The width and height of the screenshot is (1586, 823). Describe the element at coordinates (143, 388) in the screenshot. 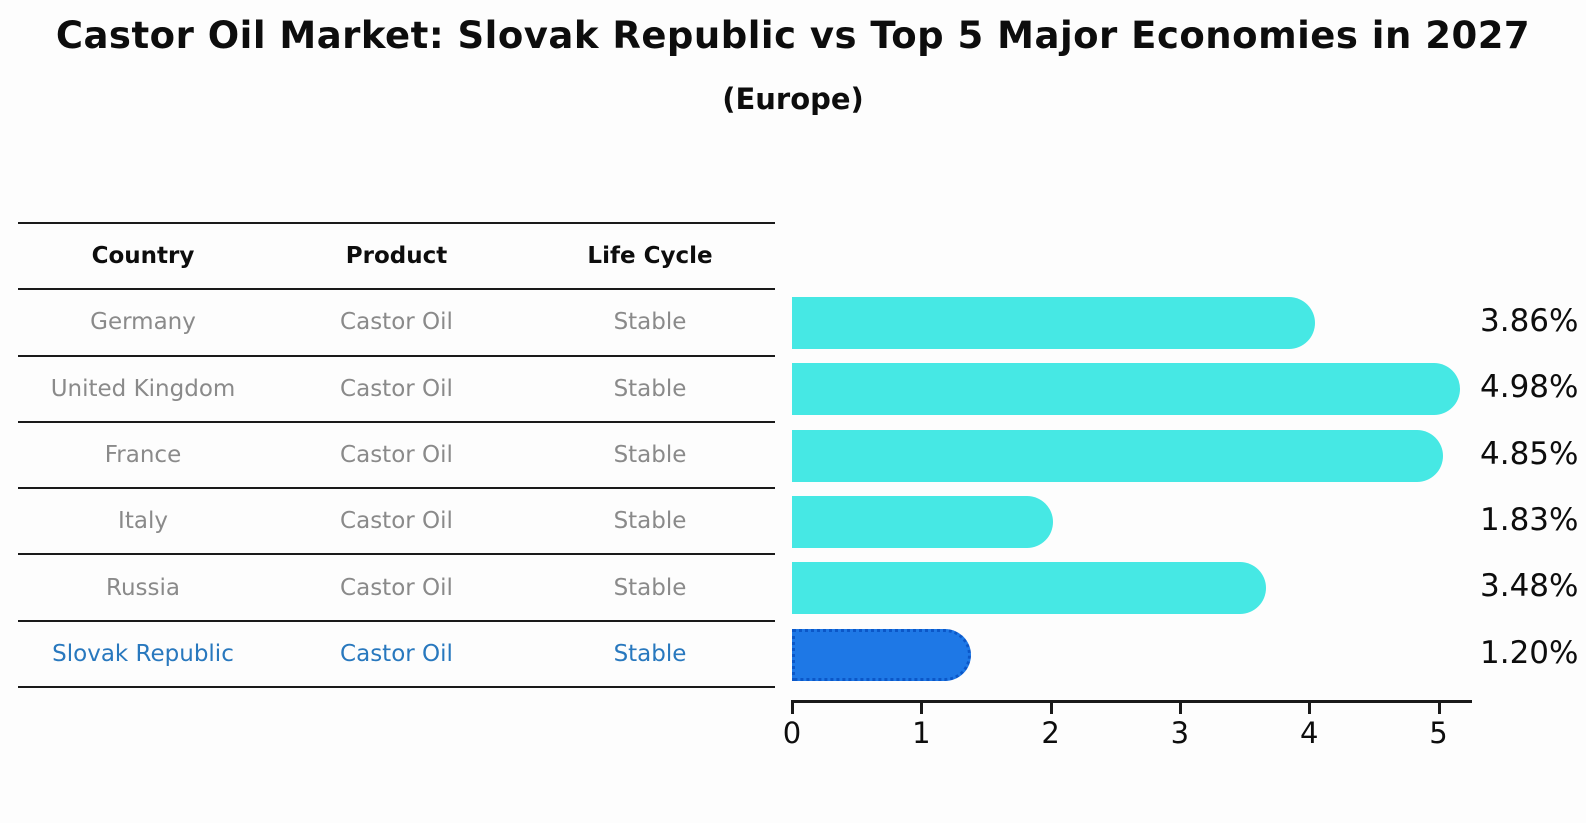

I see `country-cell: United Kingdom` at that location.